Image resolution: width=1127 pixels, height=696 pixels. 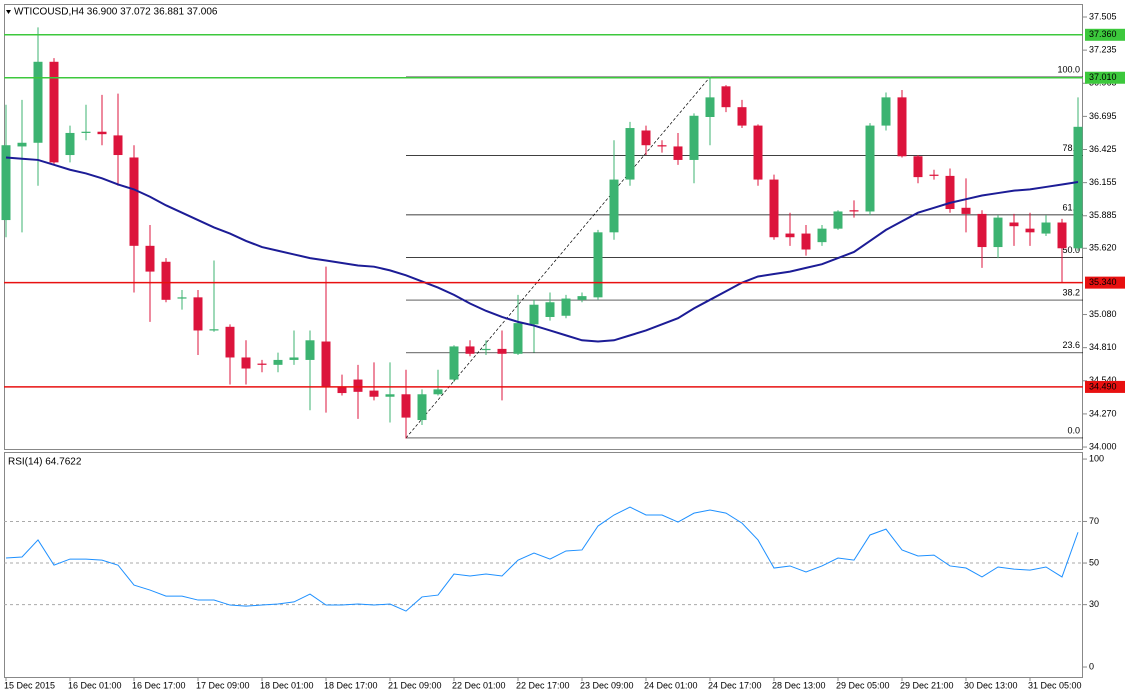 I want to click on x-tick-label: 22 Dec 17:00, so click(x=543, y=685).